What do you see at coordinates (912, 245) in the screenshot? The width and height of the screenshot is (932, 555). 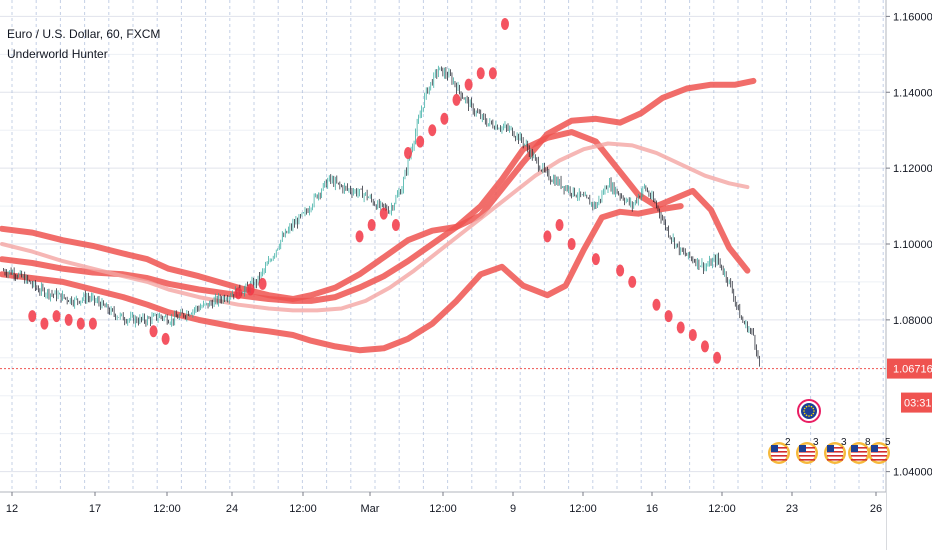 I see `price-tick-label: 1.10000` at bounding box center [912, 245].